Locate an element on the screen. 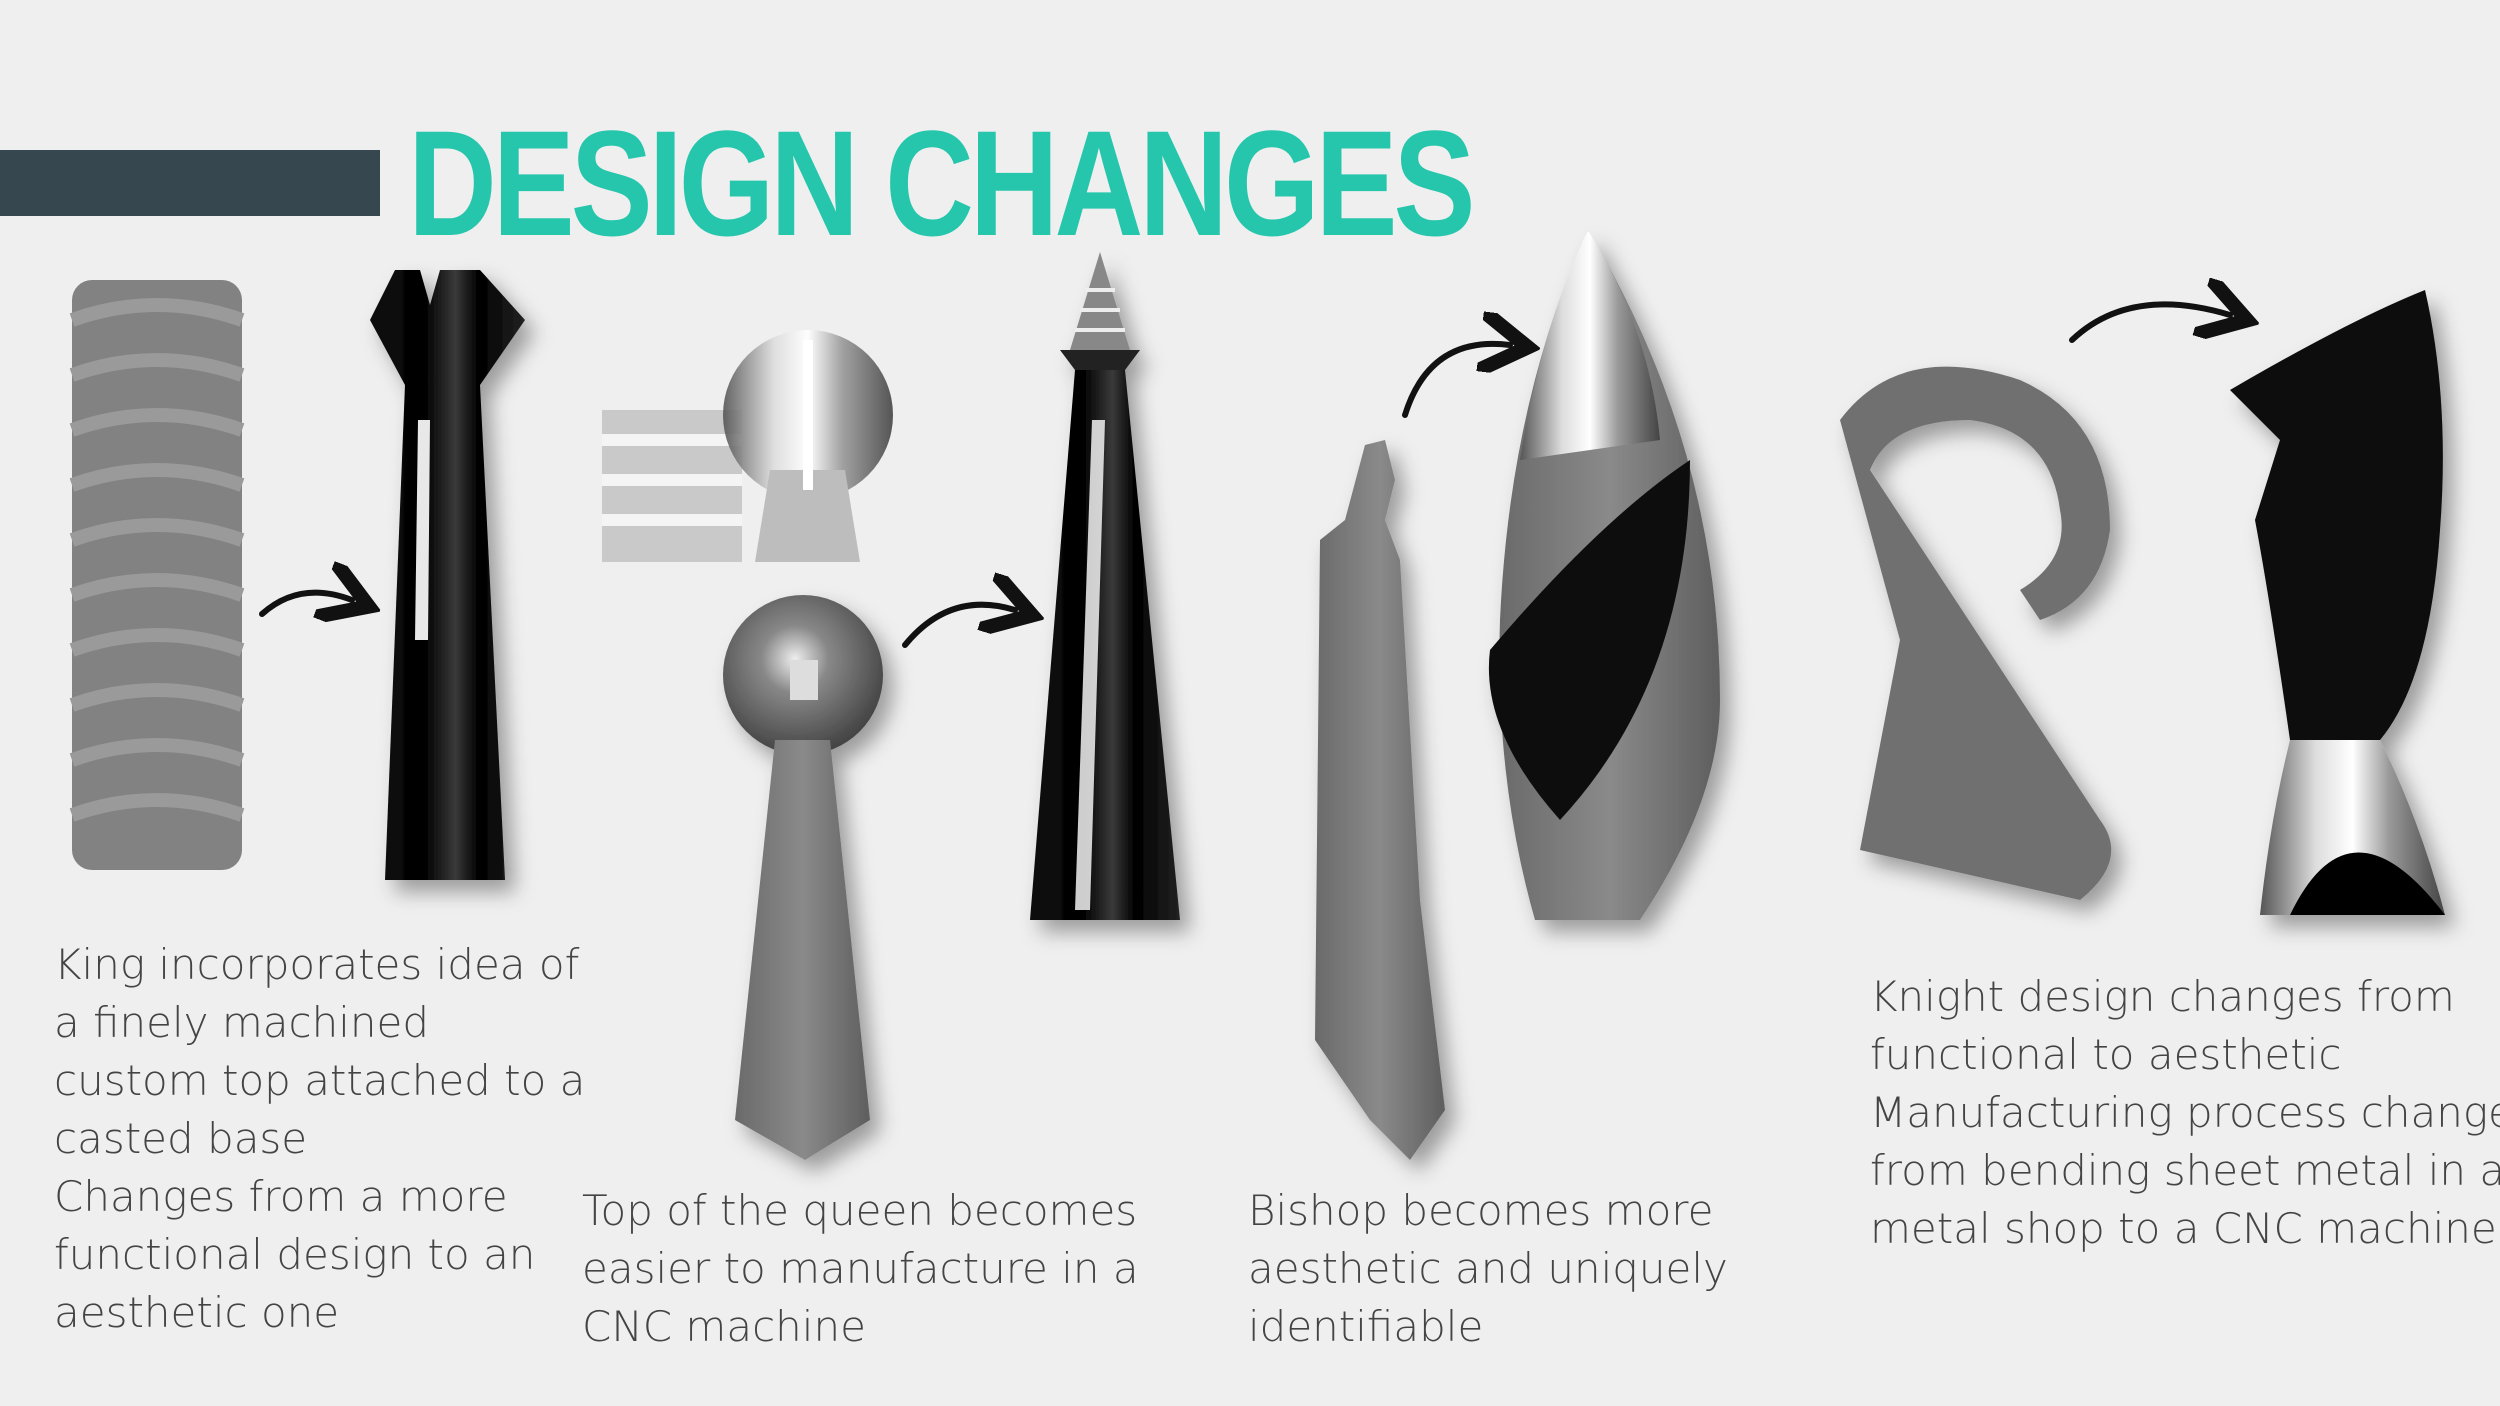 Image resolution: width=2500 pixels, height=1406 pixels. caption-line: aesthetic one is located at coordinates (197, 1312).